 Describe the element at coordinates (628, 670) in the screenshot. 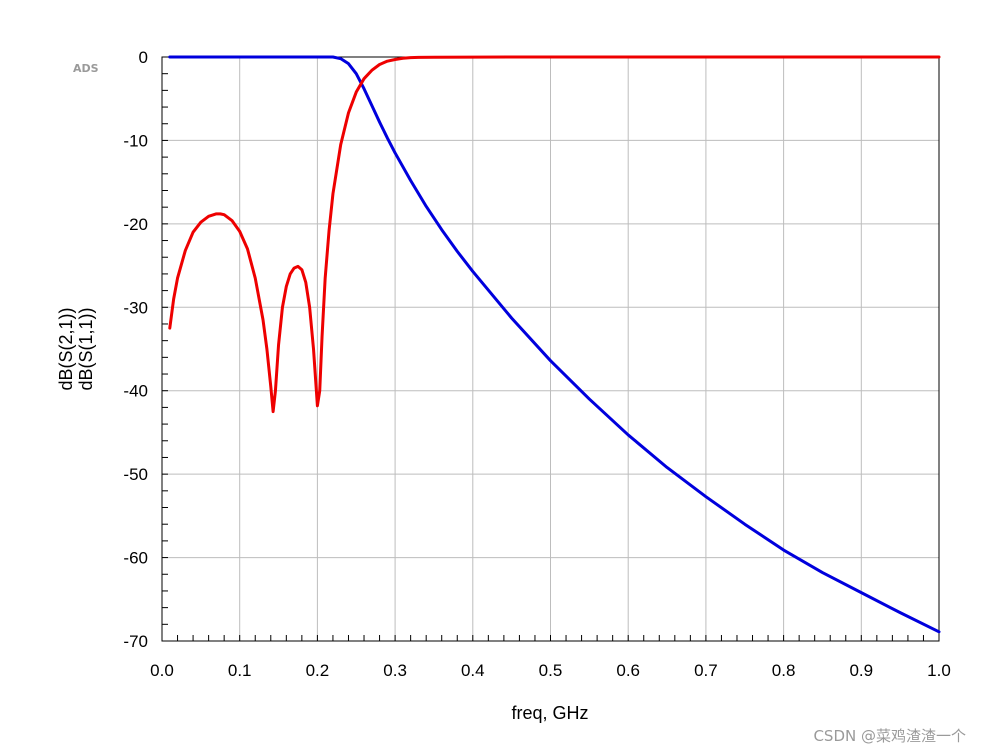

I see `x-tick-label: 0.6` at that location.